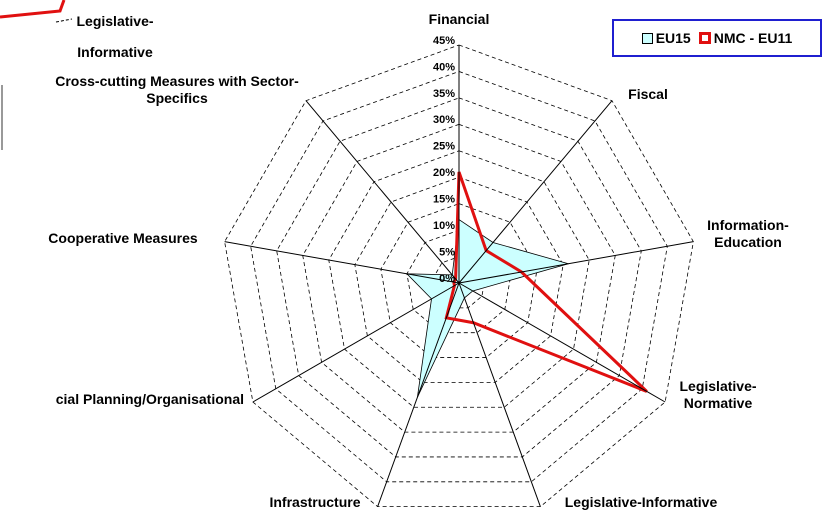  I want to click on legend-label: EU15, so click(673, 38).